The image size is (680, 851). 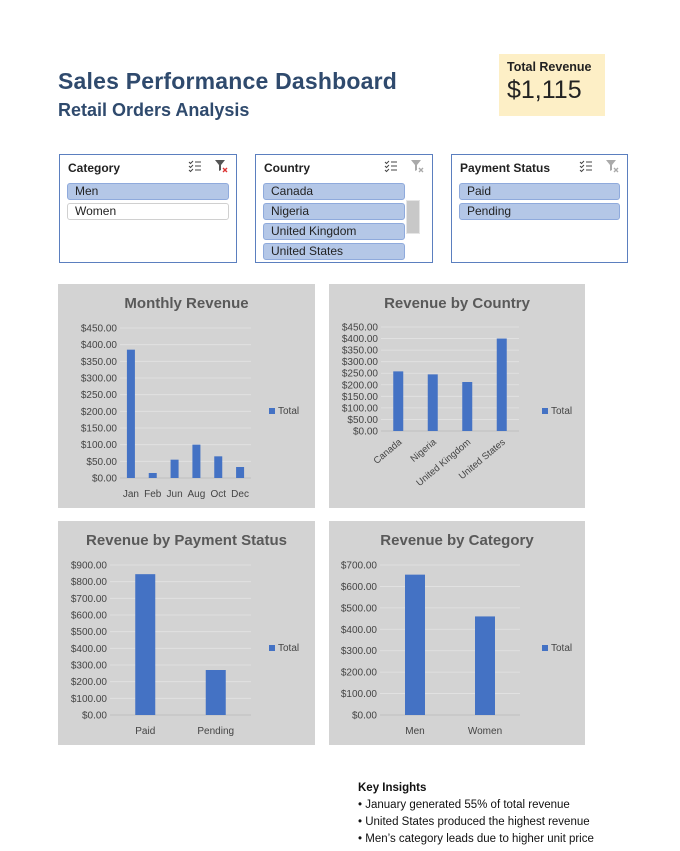 I want to click on page-title: Sales Performance Dashboard, so click(x=228, y=81).